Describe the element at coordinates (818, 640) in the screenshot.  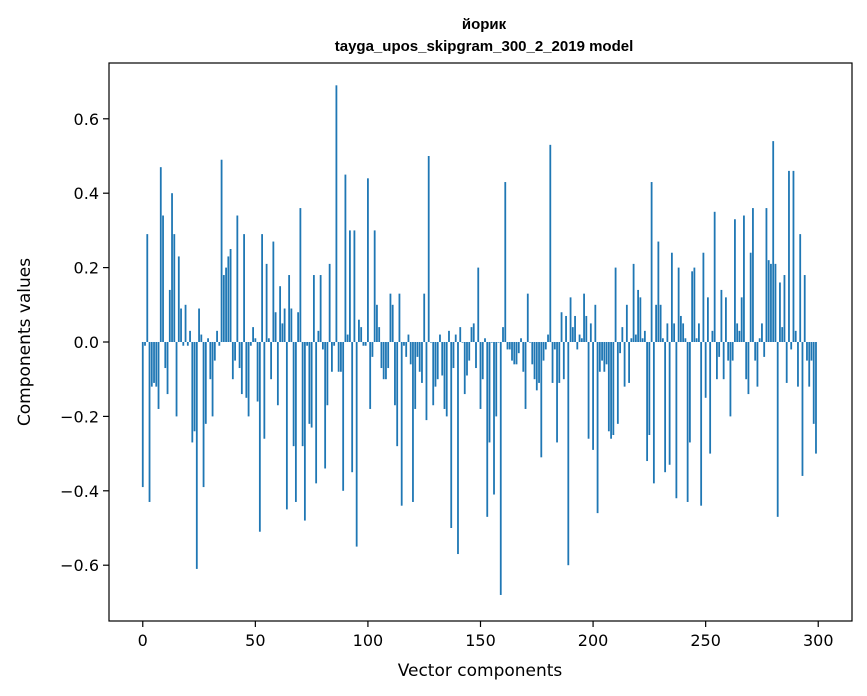
I see `x-tick-label-6: 300` at that location.